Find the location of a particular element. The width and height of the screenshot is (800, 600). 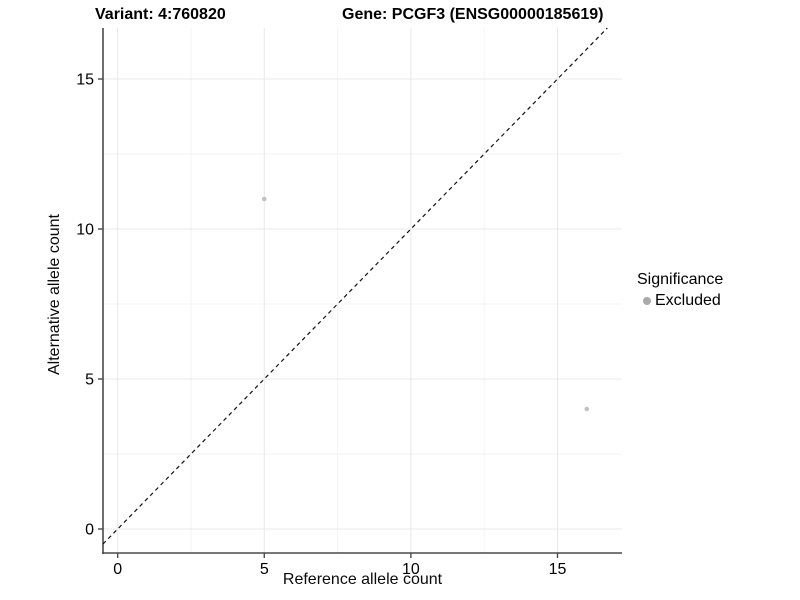

plot-title-gene: Gene: PCGF3 (ENSG00000185619) is located at coordinates (473, 14).